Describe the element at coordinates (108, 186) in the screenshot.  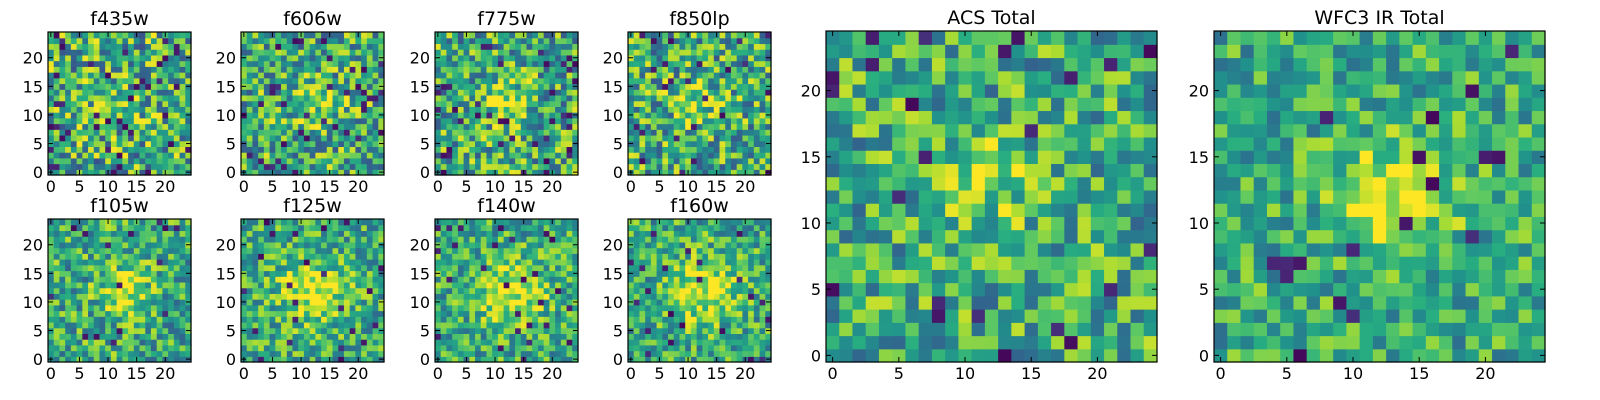
I see `x-tick-label: 10` at that location.